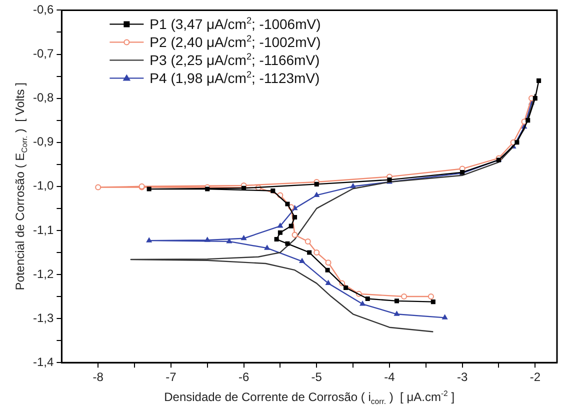  I want to click on x-tick-label: -4, so click(390, 377).